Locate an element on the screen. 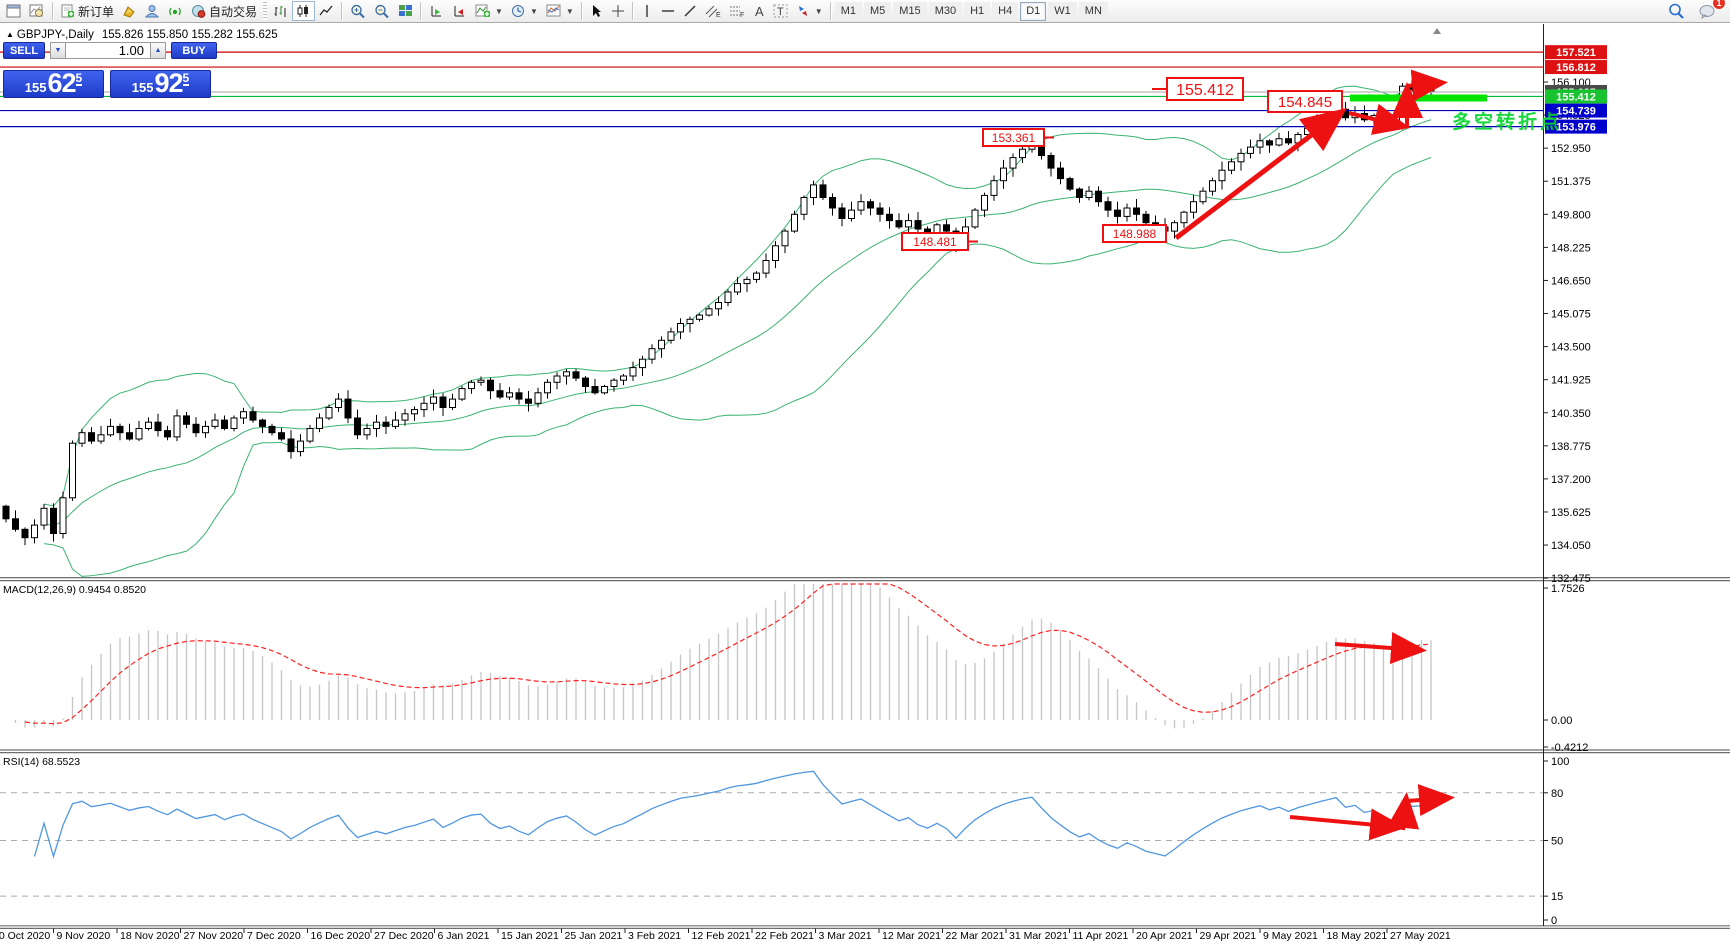  chart-shift-icon is located at coordinates (459, 11).